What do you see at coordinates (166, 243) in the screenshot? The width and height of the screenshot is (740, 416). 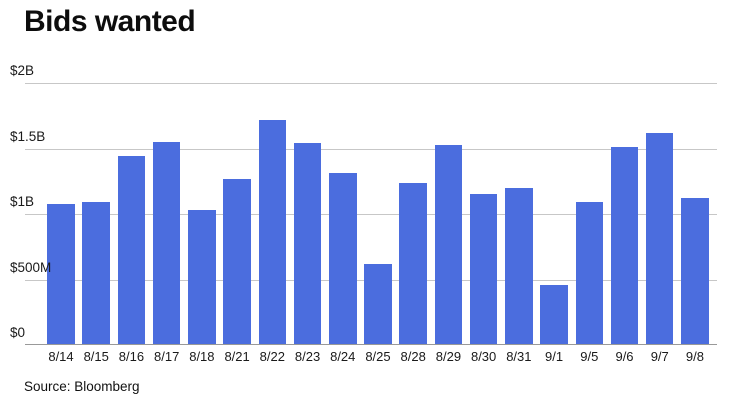 I see `bar-8/17` at bounding box center [166, 243].